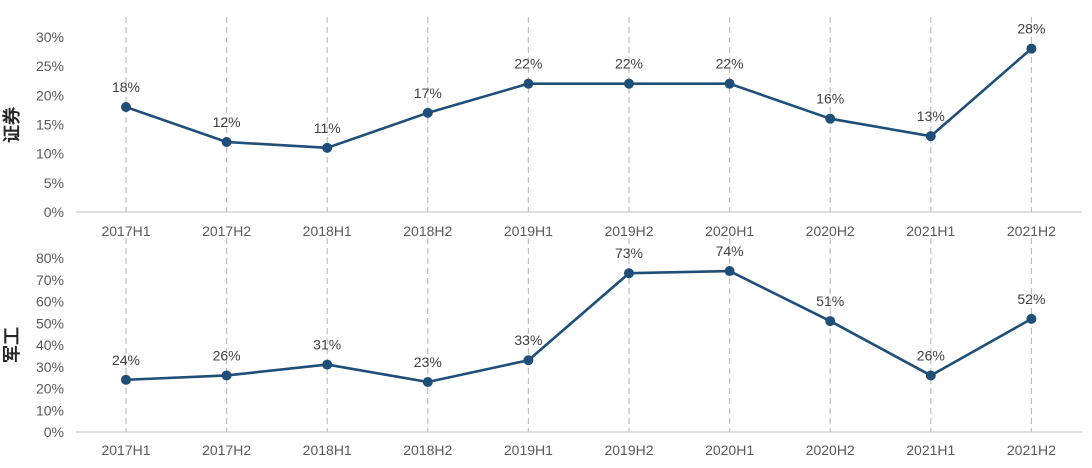 The image size is (1092, 468). What do you see at coordinates (50, 389) in the screenshot?
I see `panel2-y-tick-label: 20%` at bounding box center [50, 389].